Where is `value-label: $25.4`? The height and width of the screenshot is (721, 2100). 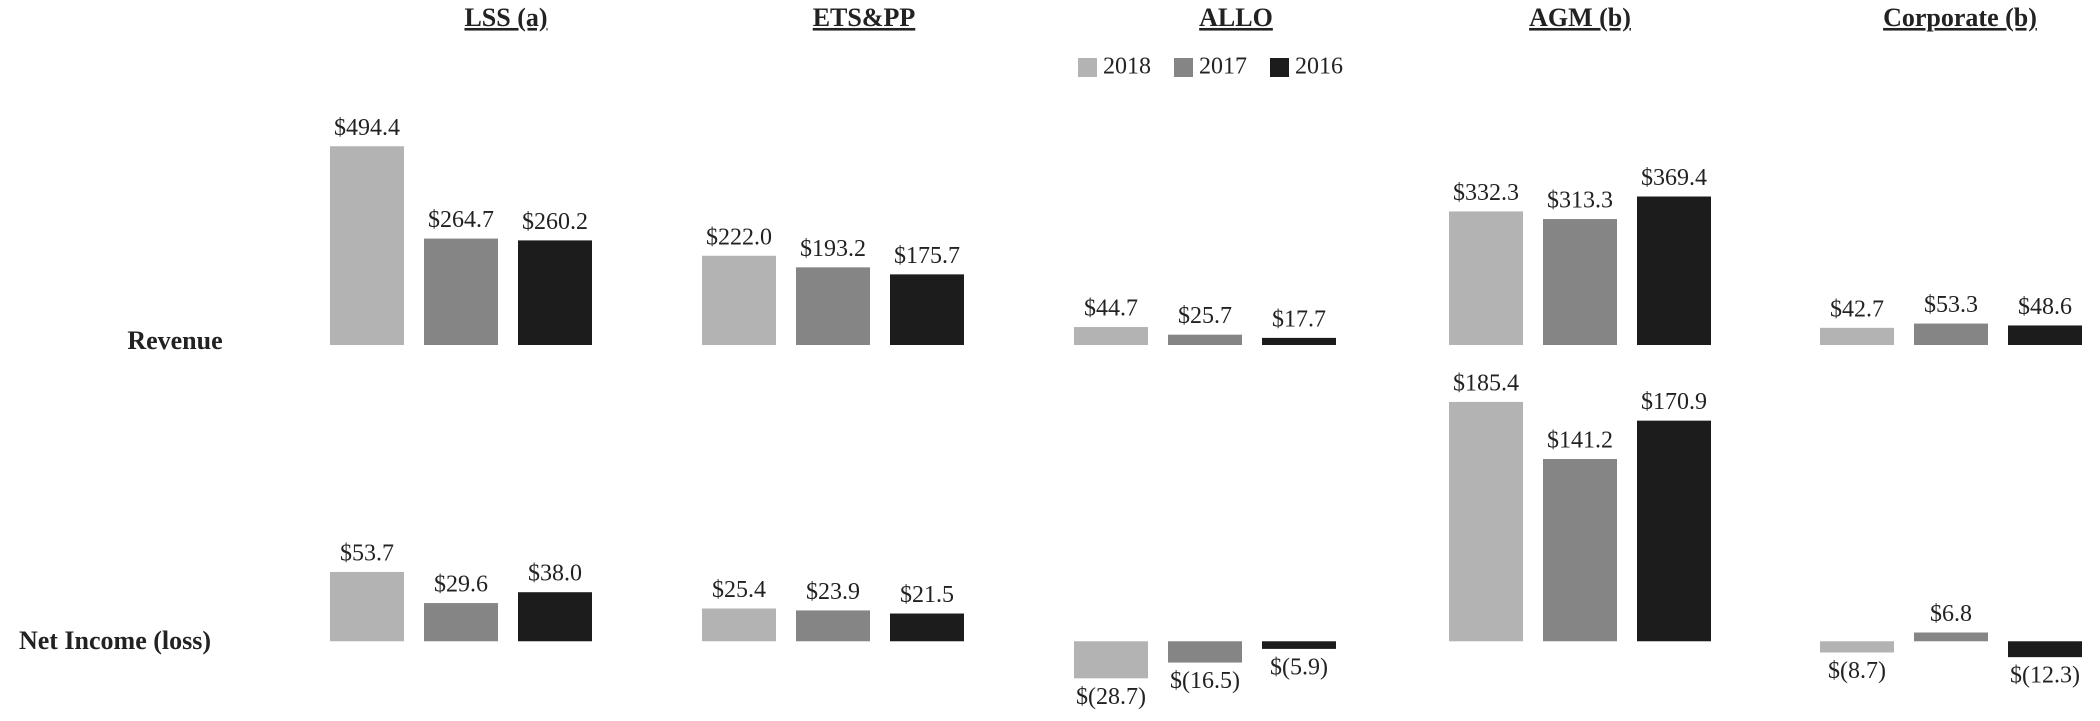
value-label: $25.4 is located at coordinates (739, 590).